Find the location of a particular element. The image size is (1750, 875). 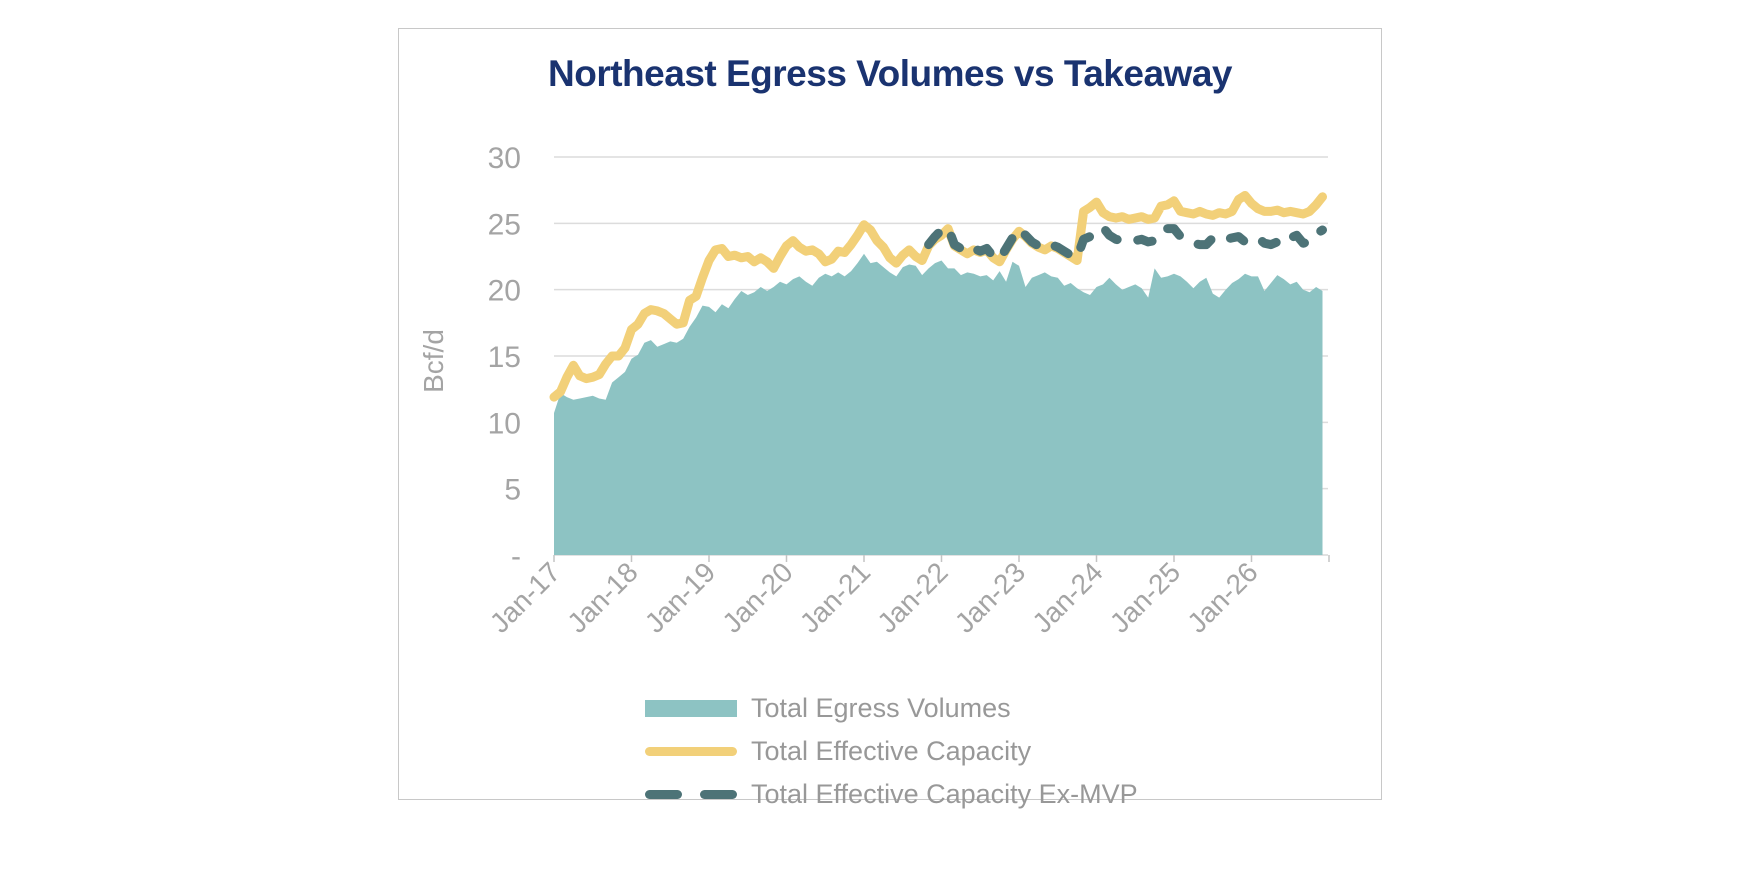

y-axis-tick-label: 15 is located at coordinates (504, 357).